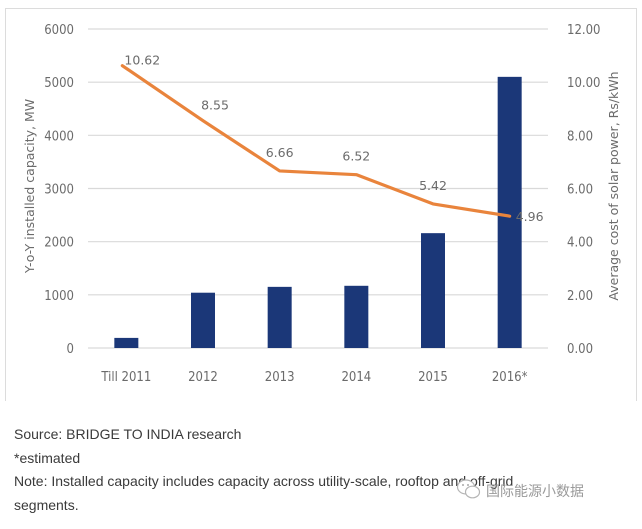 The image size is (642, 529). I want to click on x-tick-label: 2015, so click(433, 377).